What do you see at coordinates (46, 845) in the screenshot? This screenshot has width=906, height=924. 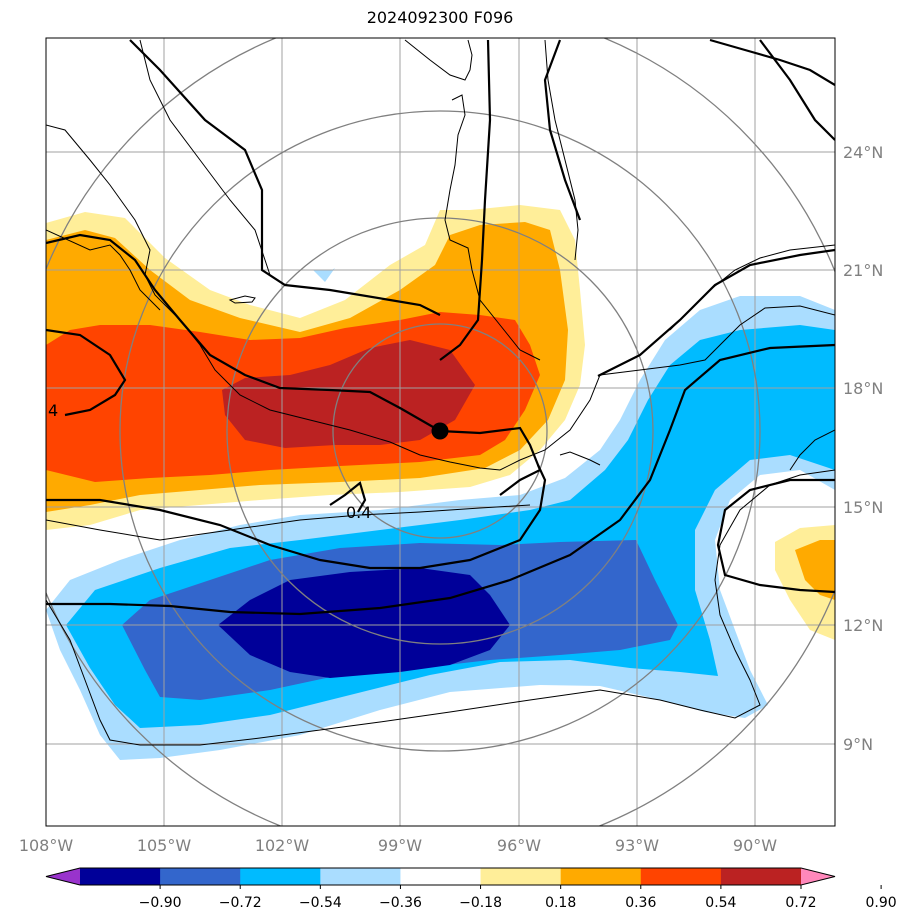 I see `lon-tick-label: 108°W` at bounding box center [46, 845].